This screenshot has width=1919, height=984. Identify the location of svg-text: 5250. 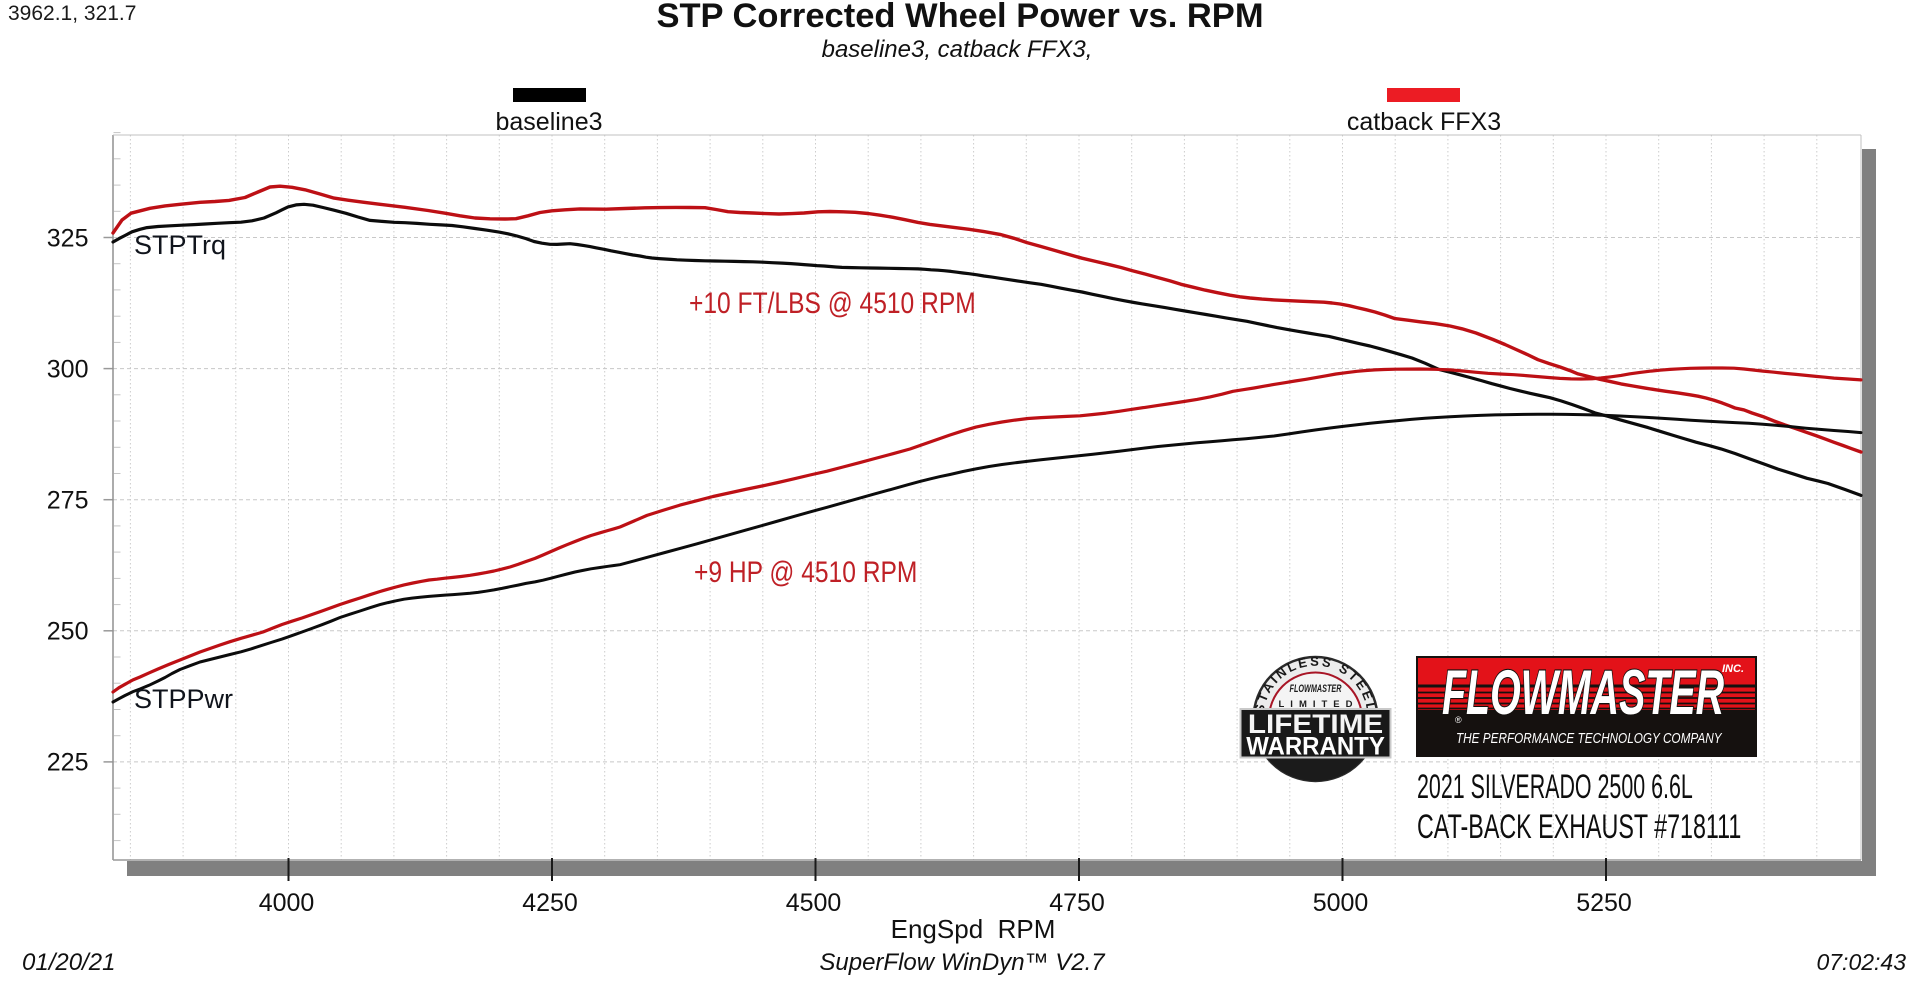
(1604, 903).